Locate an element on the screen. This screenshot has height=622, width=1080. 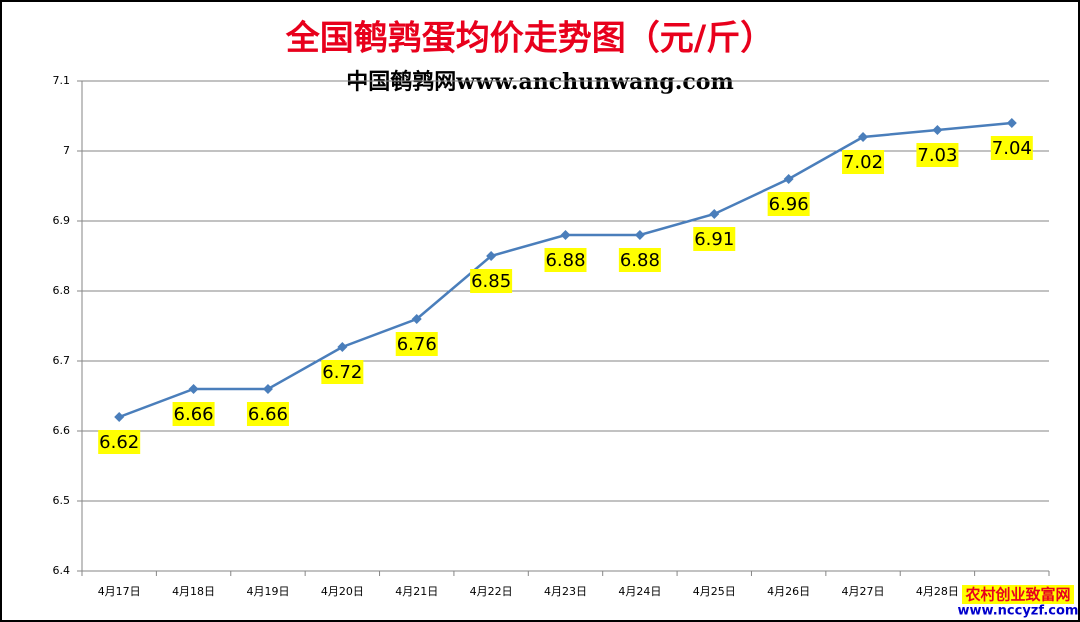
value-label: 6.91 is located at coordinates (714, 239).